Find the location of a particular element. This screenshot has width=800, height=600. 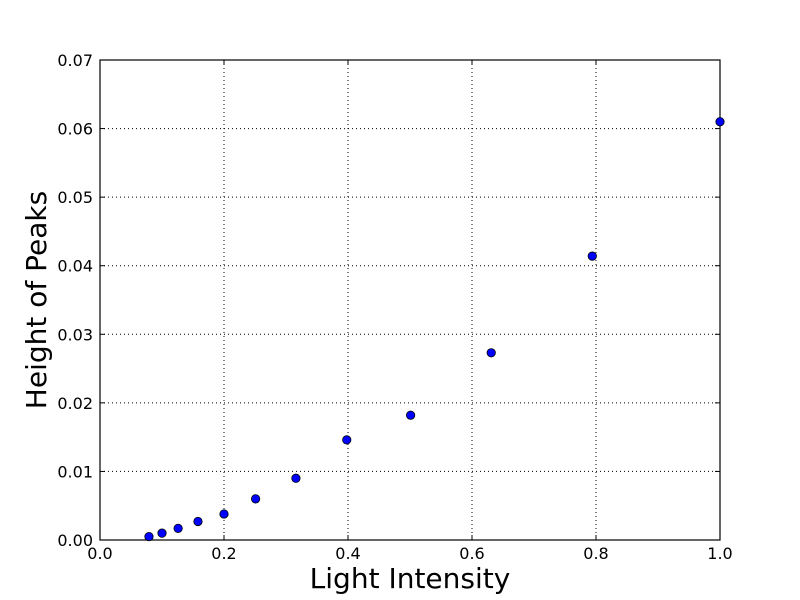

x-tick-label: 0.2 is located at coordinates (223, 553).